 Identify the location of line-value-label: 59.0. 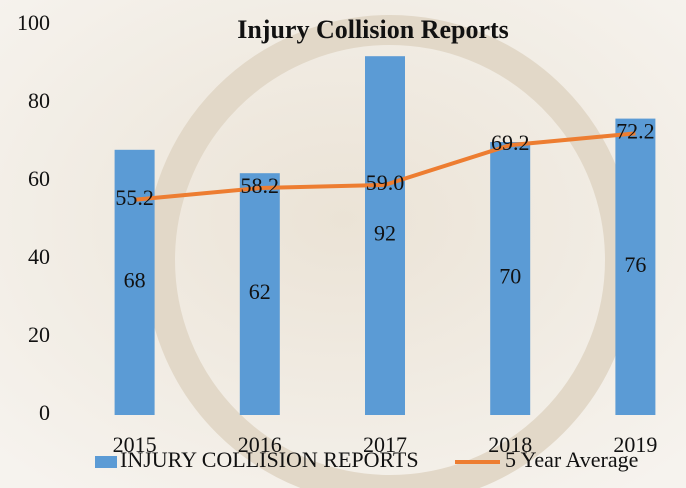
(385, 182).